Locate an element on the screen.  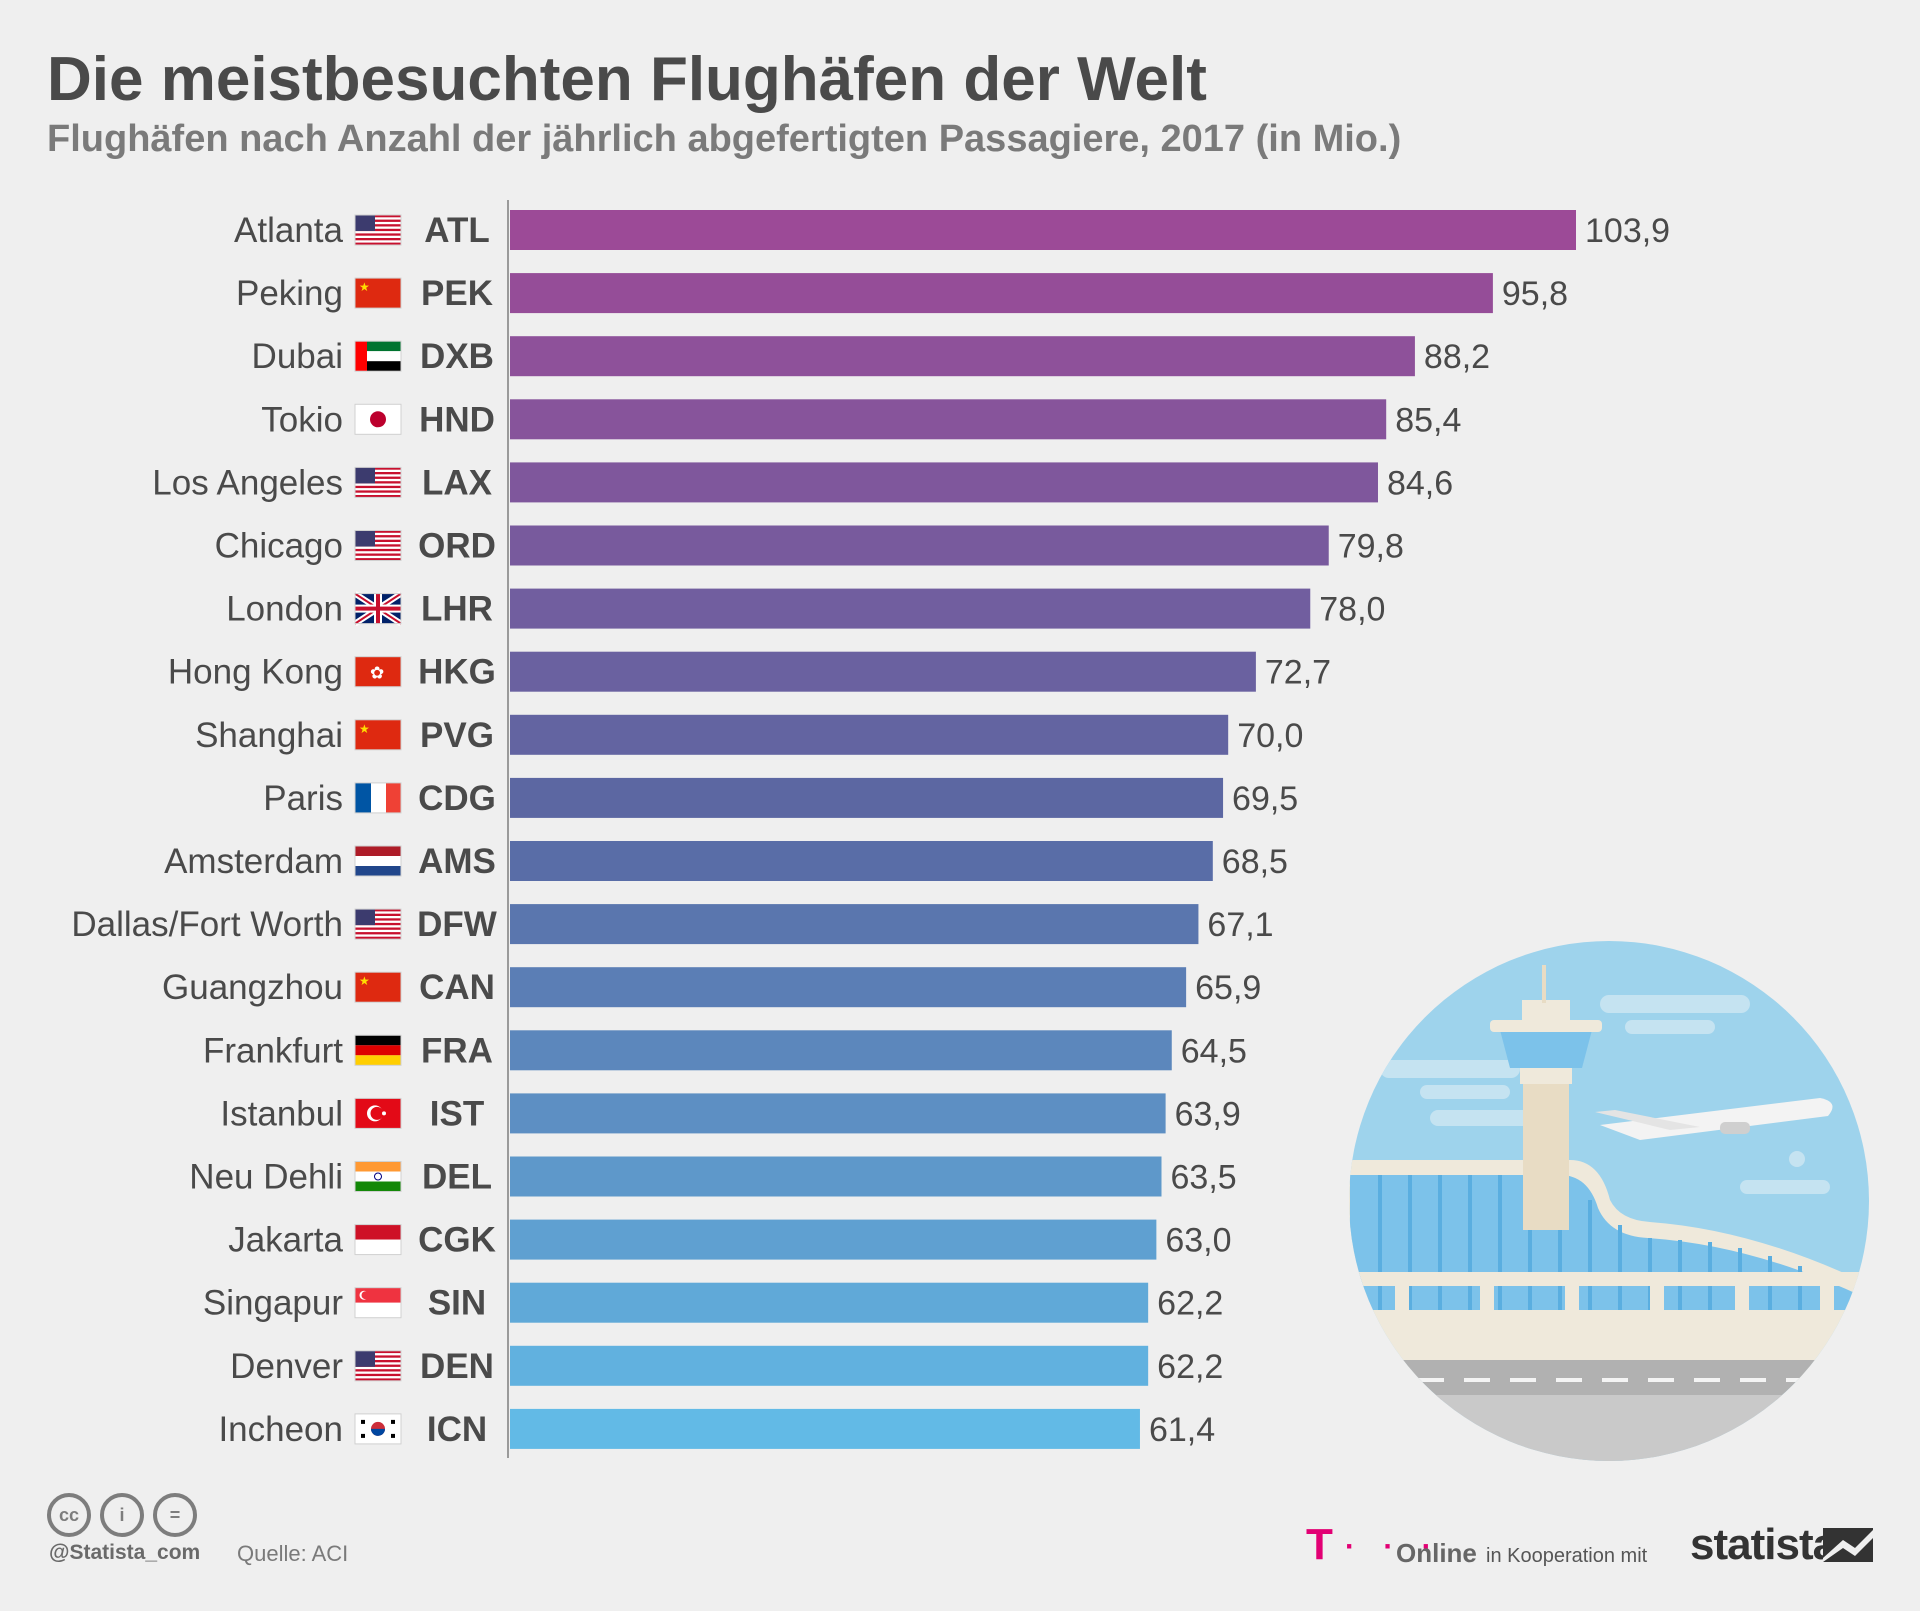
value-label: 78,0 is located at coordinates (1352, 610).